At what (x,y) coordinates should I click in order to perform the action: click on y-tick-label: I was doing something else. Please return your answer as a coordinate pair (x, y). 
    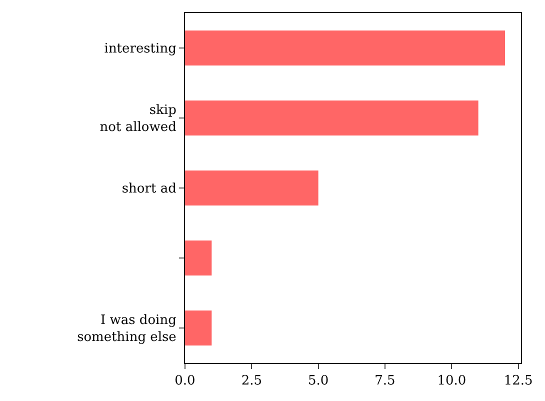
    Looking at the image, I should click on (127, 329).